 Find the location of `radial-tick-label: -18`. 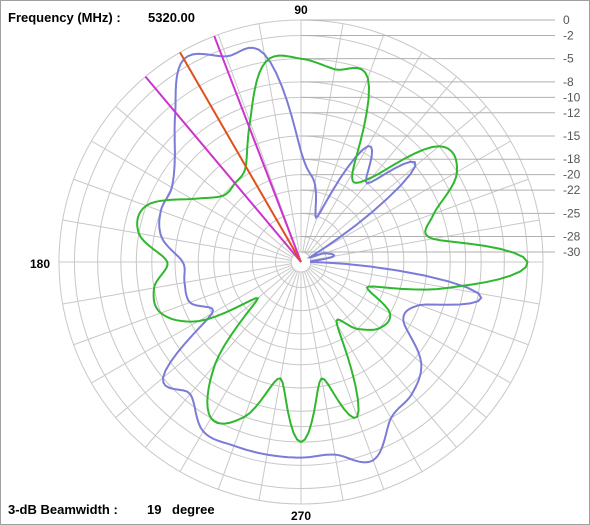

radial-tick-label: -18 is located at coordinates (572, 159).